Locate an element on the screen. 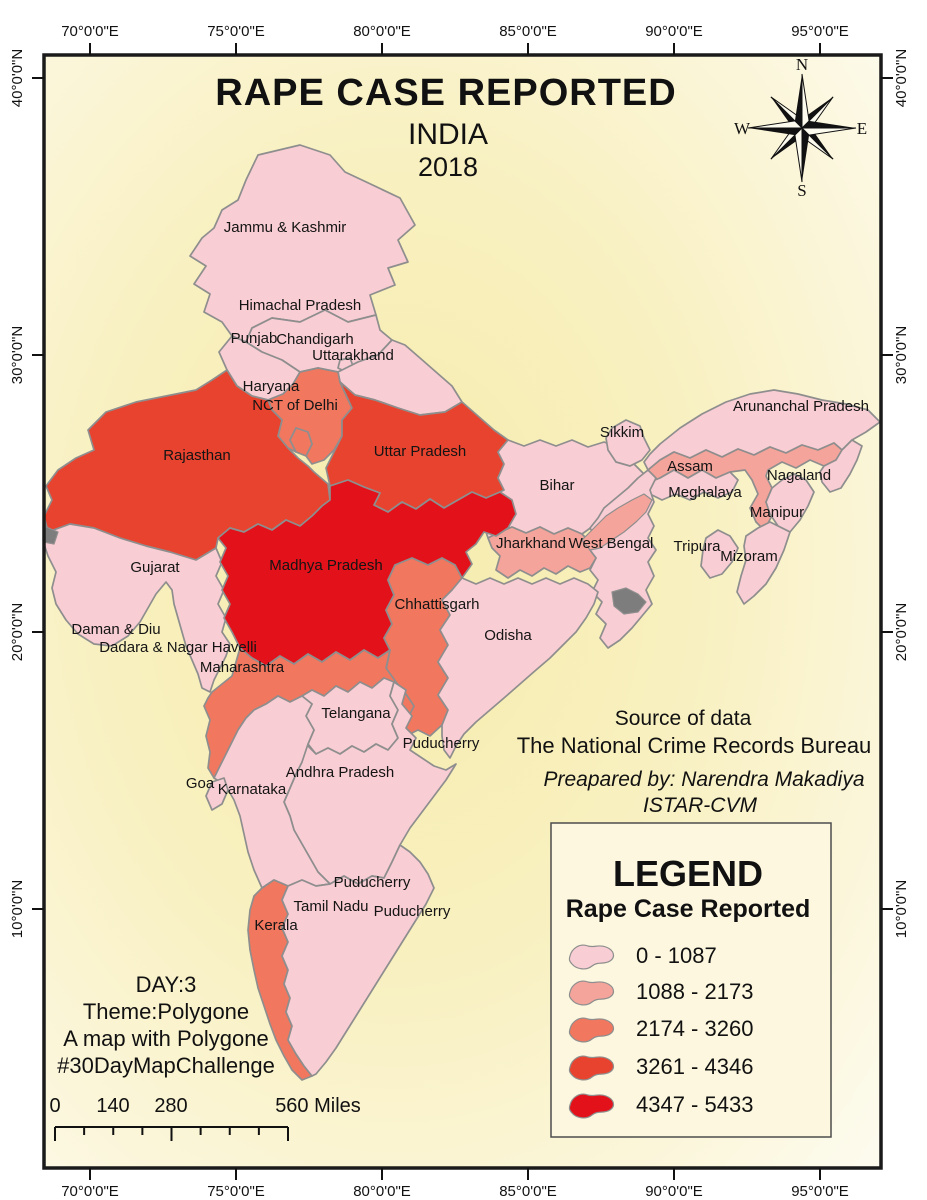 This screenshot has height=1200, width=927. state-meghalaya is located at coordinates (689, 485).